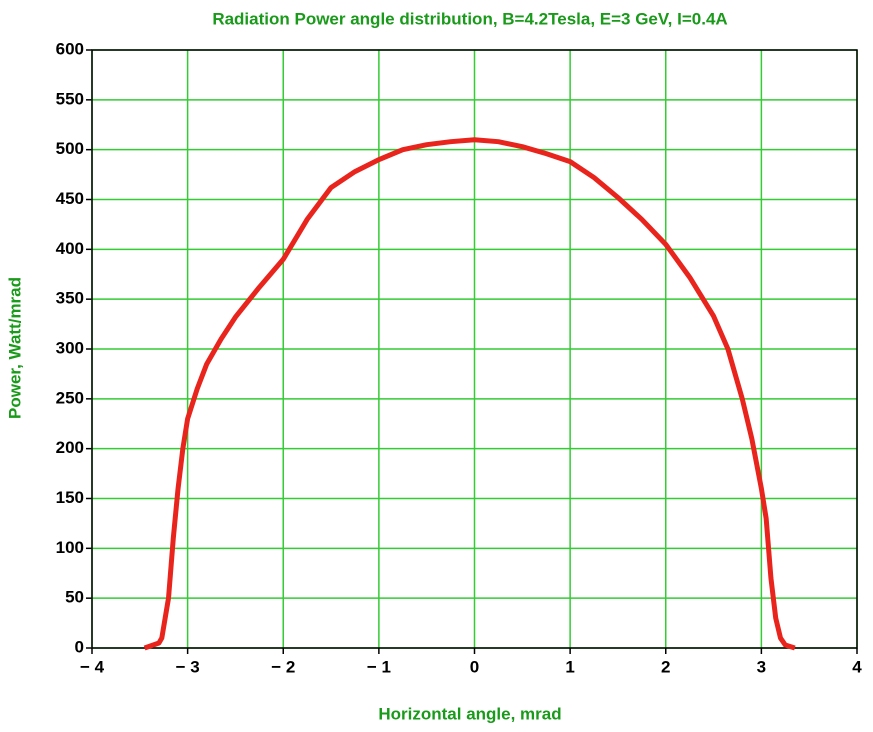 This screenshot has width=873, height=732. I want to click on x-tick-label: 3, so click(761, 666).